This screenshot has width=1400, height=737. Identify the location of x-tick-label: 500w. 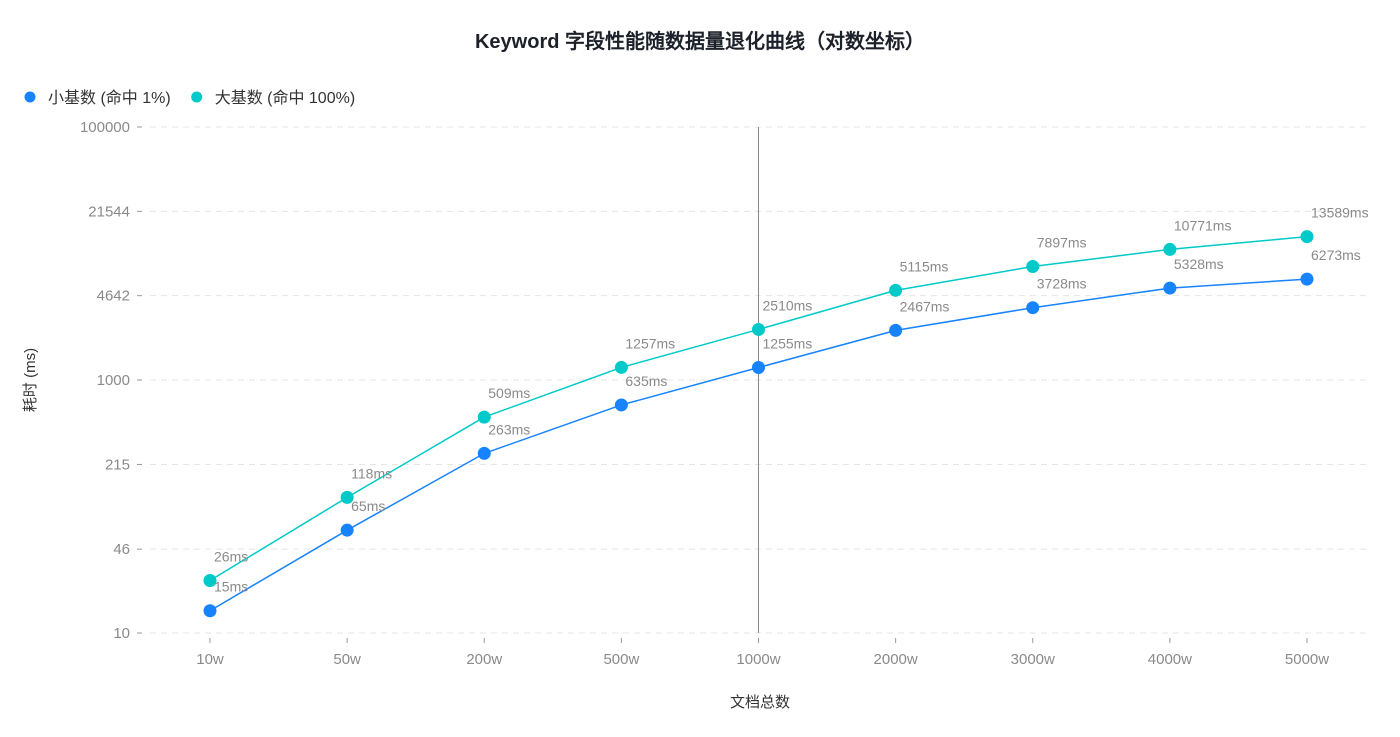
(621, 659).